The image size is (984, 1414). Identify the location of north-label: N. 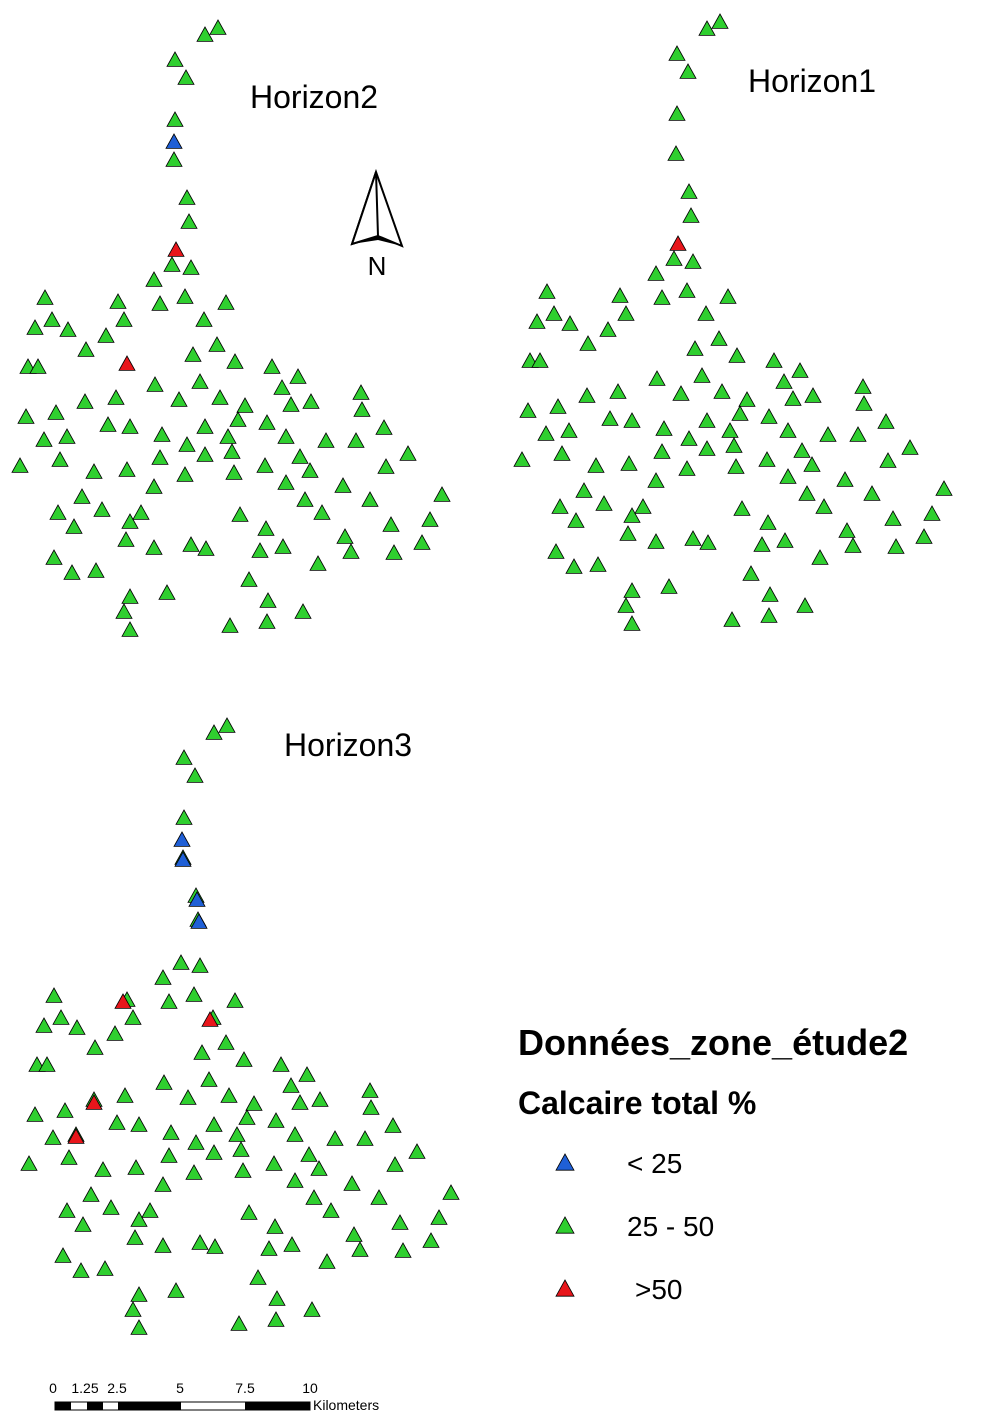
(377, 266).